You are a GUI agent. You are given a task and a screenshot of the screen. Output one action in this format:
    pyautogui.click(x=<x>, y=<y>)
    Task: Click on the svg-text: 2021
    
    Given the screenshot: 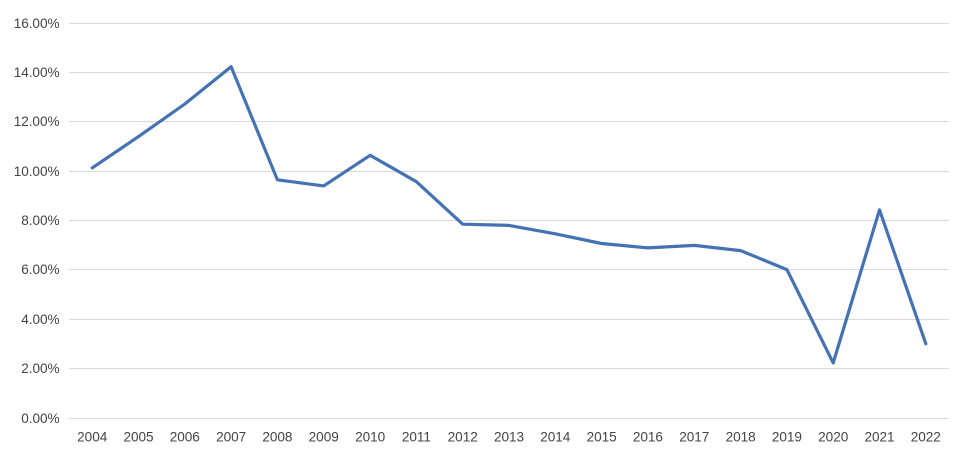 What is the action you would take?
    pyautogui.click(x=879, y=437)
    